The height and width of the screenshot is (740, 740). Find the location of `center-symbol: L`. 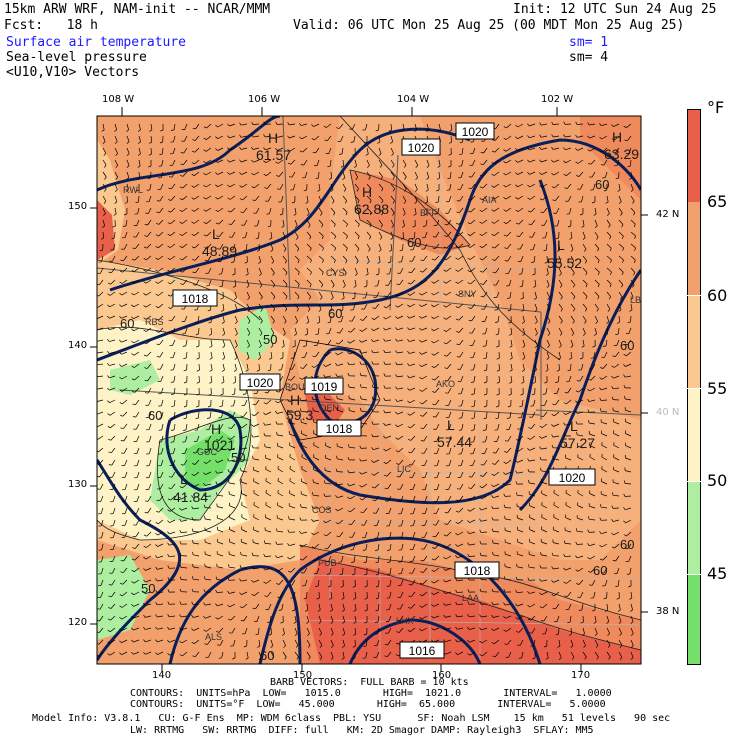

center-symbol: L is located at coordinates (184, 479).